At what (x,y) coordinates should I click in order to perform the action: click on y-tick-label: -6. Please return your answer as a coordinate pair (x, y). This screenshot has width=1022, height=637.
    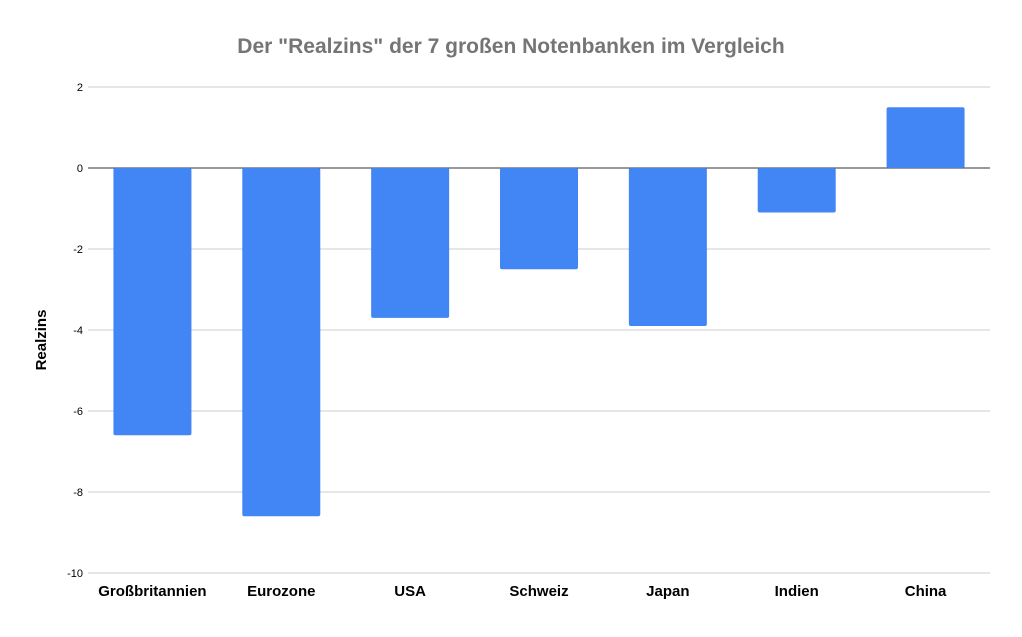
    Looking at the image, I should click on (78, 412).